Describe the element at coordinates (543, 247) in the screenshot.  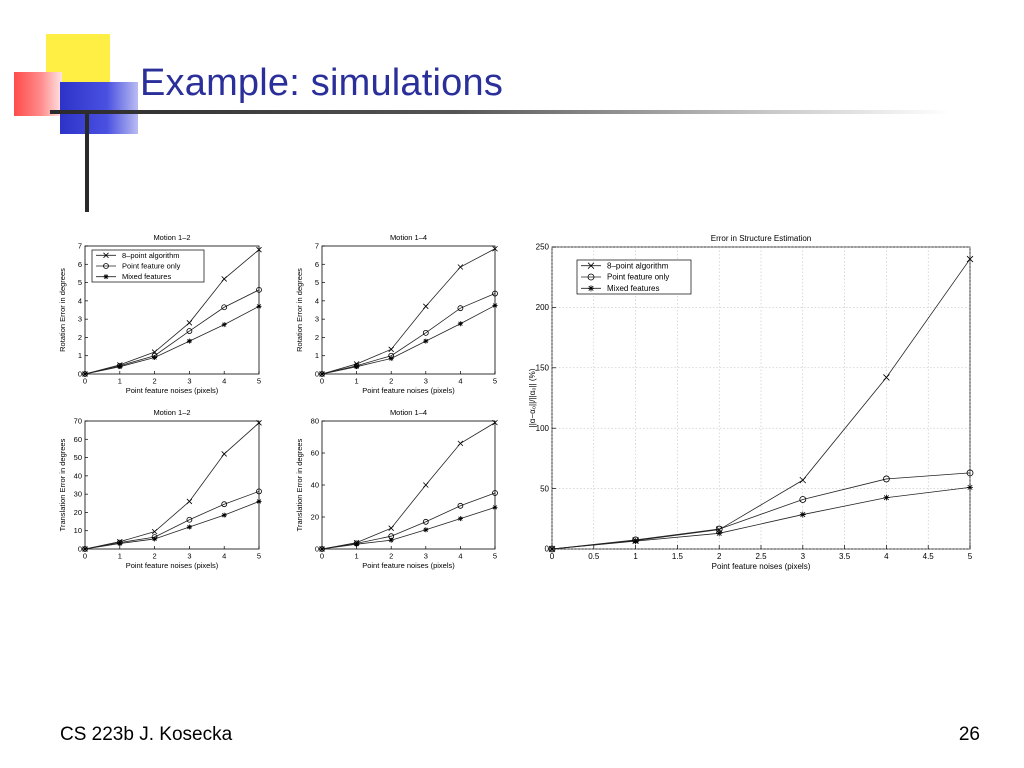
I see `y-tick-label: 250` at that location.